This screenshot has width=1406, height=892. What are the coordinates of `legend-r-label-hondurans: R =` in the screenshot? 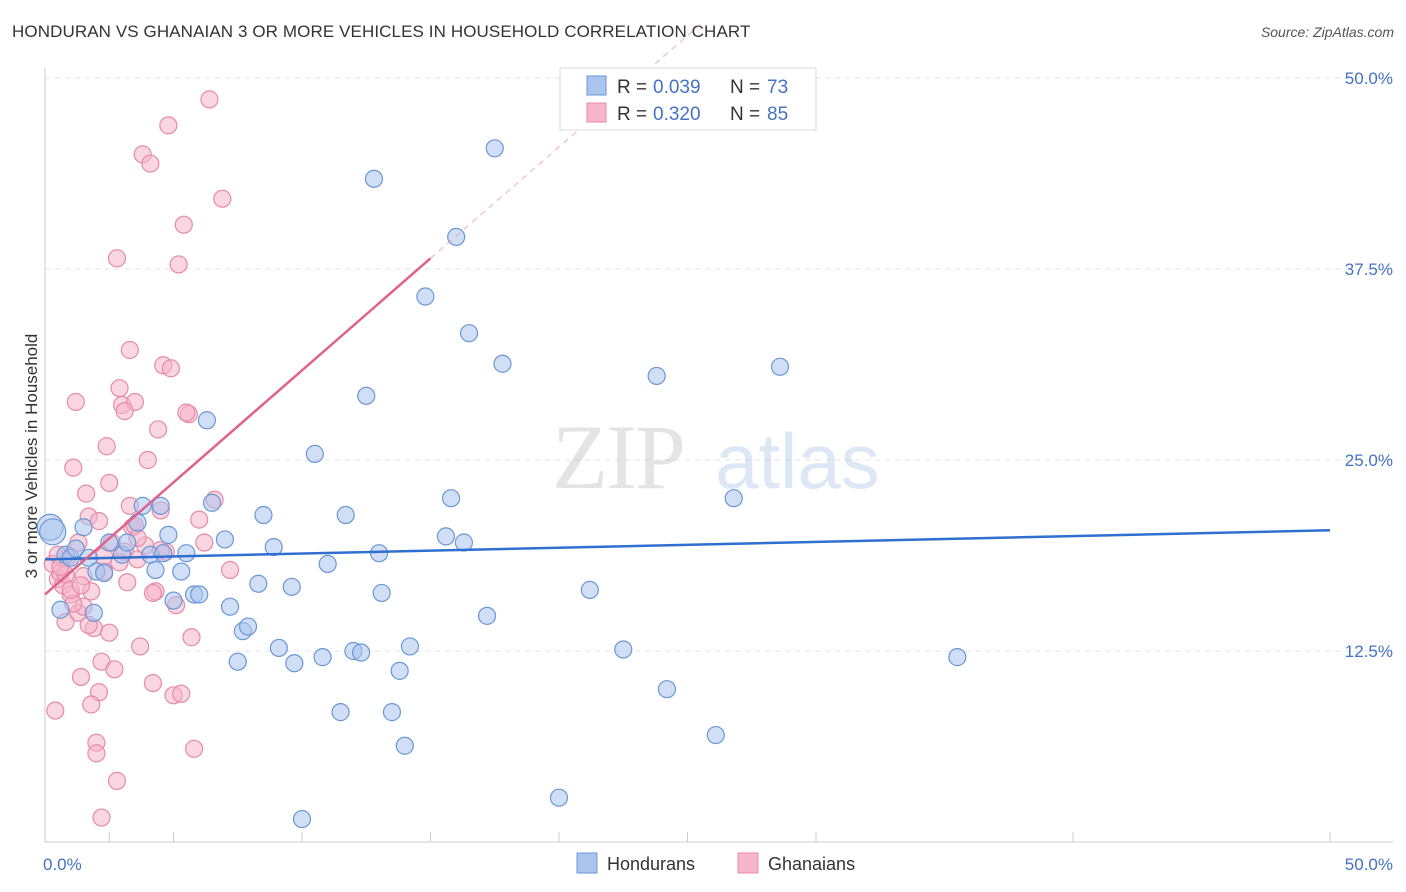 It's located at (632, 87).